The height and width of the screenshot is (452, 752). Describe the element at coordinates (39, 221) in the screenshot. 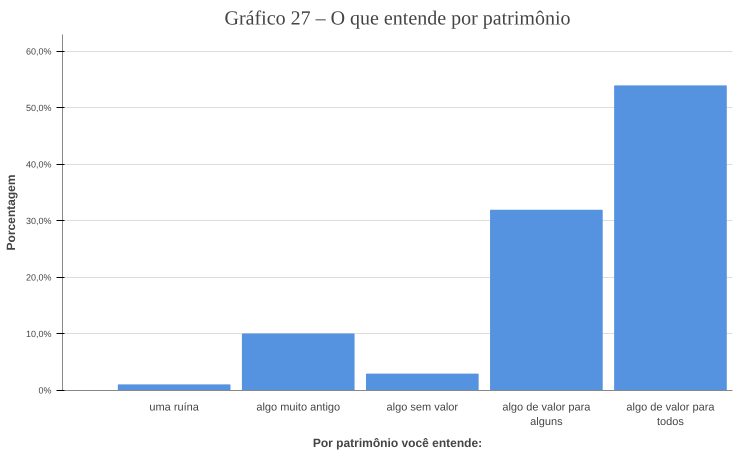

I see `y-tick-label: 30,0%` at that location.